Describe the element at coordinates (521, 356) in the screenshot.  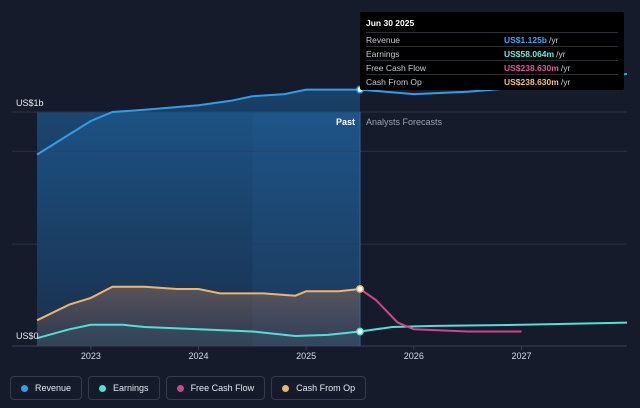
I see `x-tick-label-2027: 2027` at that location.